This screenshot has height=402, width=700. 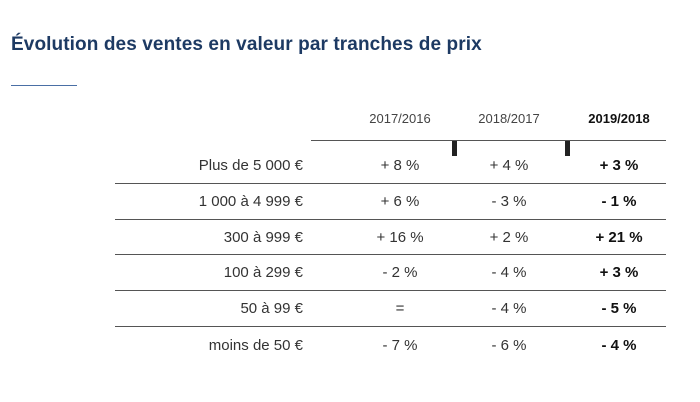 I want to click on row-label-300-999: 300 à 999 €, so click(x=263, y=237).